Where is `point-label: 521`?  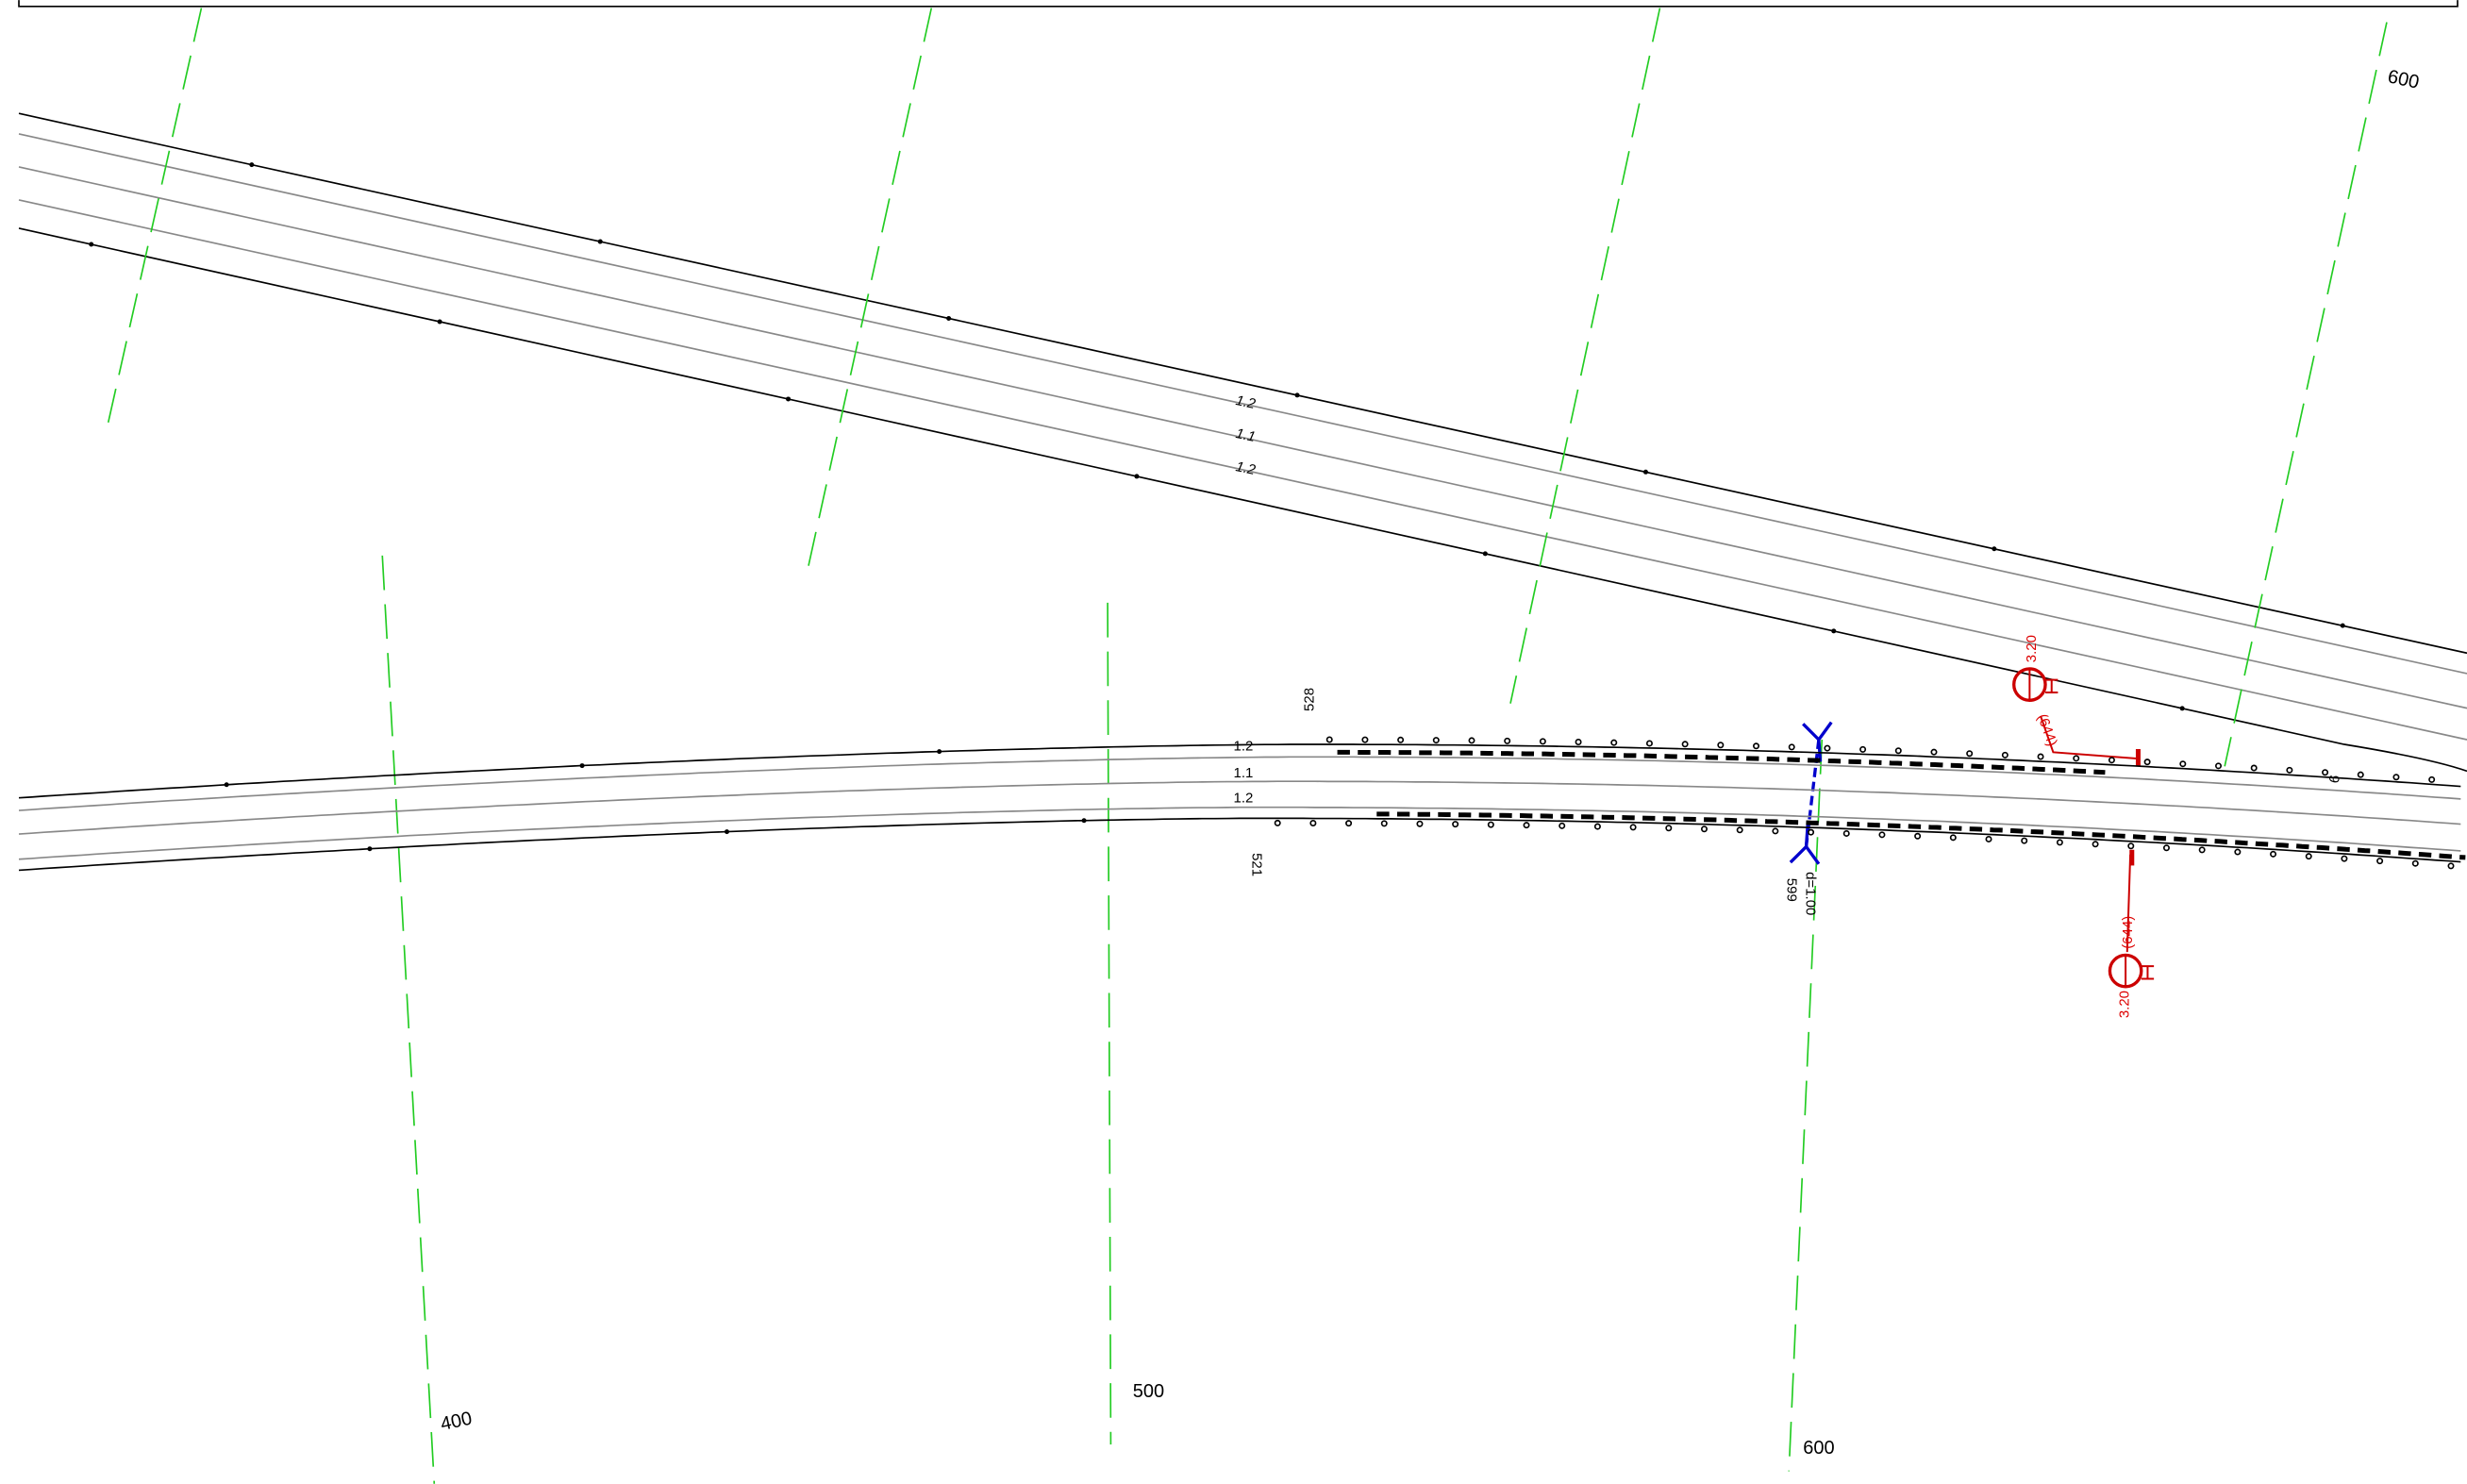 point-label: 521 is located at coordinates (1257, 864).